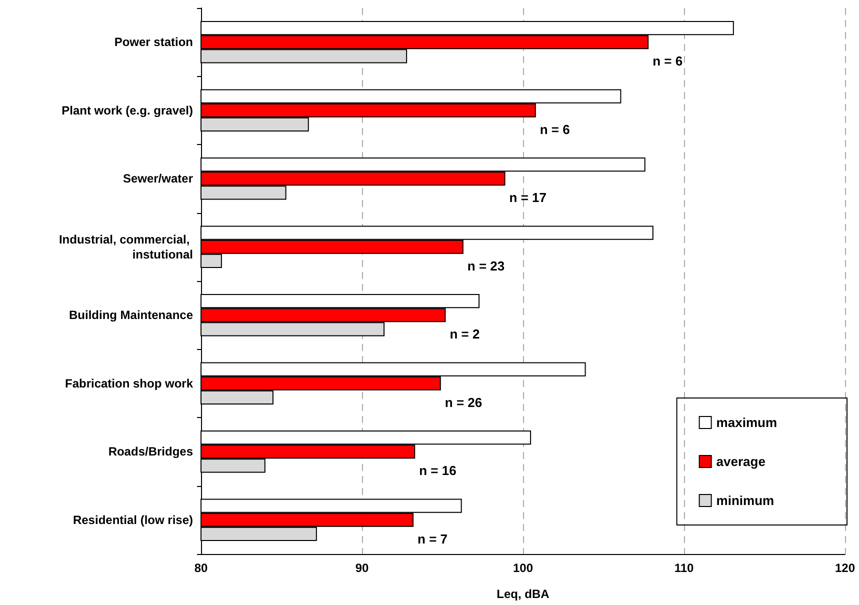 The width and height of the screenshot is (859, 605). Describe the element at coordinates (433, 538) in the screenshot. I see `annotation: n = 7` at that location.